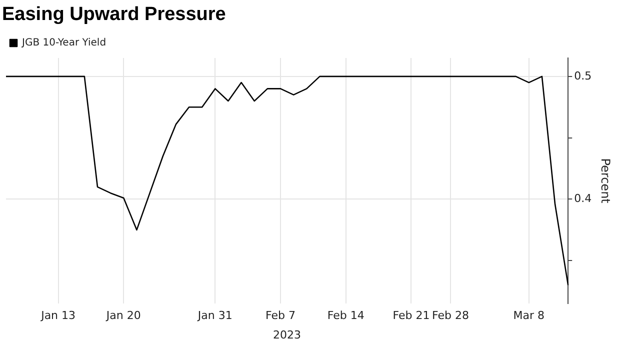 This screenshot has width=620, height=348. What do you see at coordinates (287, 335) in the screenshot?
I see `x-axis-title: 2023` at bounding box center [287, 335].